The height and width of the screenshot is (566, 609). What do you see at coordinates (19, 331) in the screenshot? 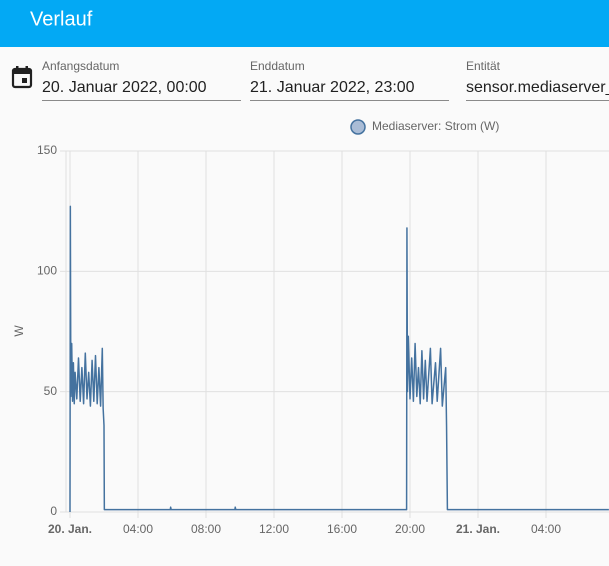
I see `y-axis-label: W` at bounding box center [19, 331].